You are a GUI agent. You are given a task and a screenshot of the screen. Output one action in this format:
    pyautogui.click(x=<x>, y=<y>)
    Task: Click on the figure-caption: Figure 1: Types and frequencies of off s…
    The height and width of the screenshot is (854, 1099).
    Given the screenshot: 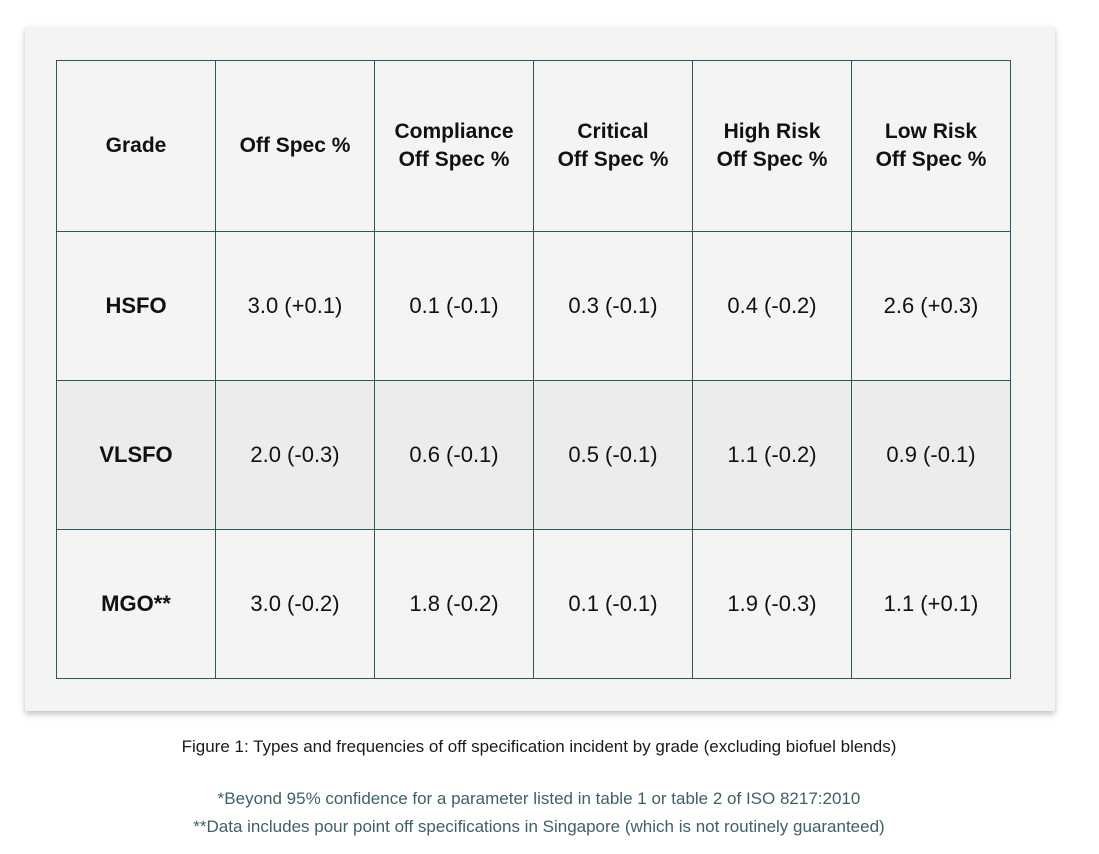 What is the action you would take?
    pyautogui.click(x=539, y=746)
    